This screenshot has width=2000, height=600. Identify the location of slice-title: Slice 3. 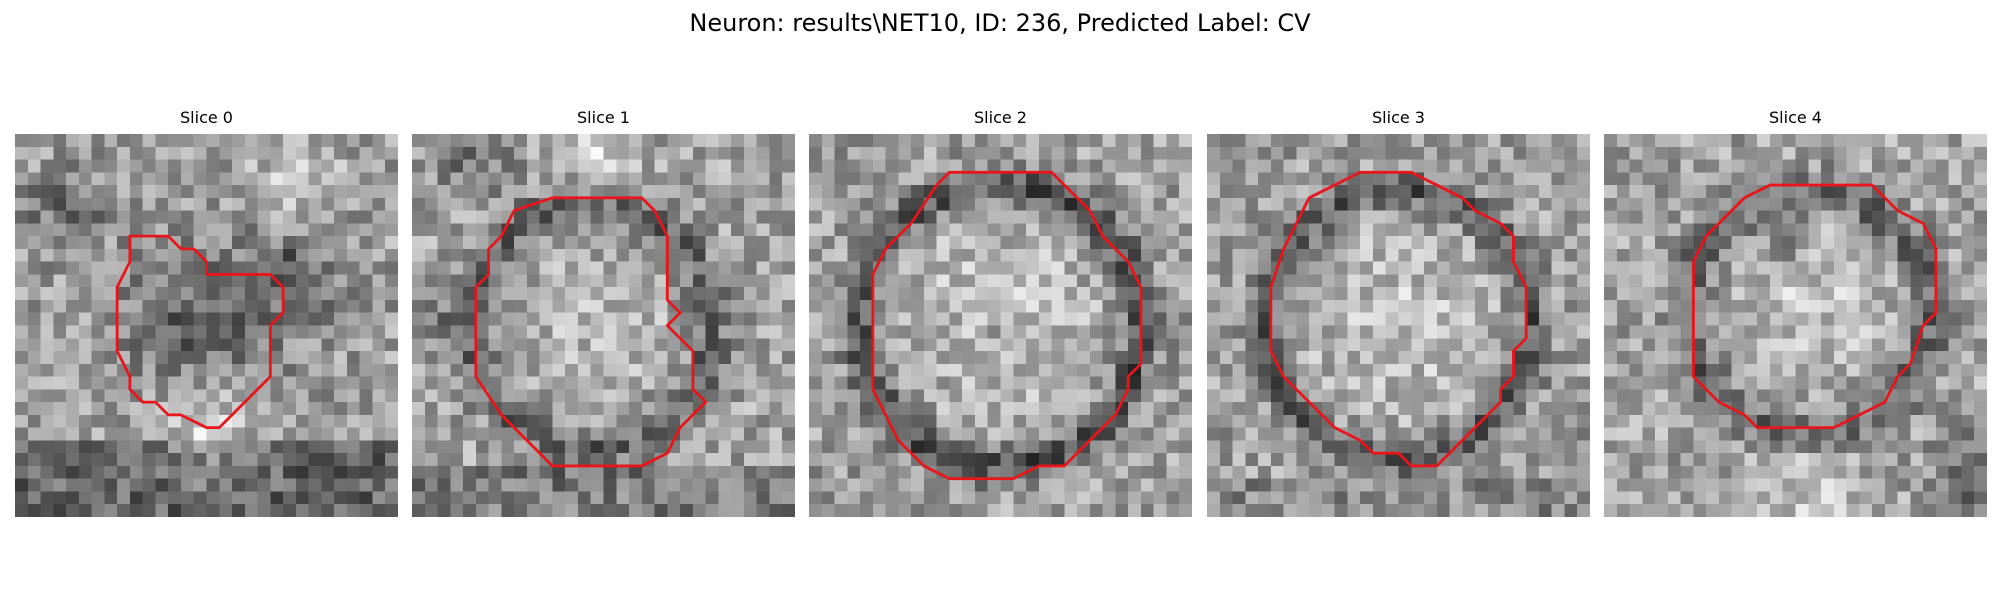
(1398, 117).